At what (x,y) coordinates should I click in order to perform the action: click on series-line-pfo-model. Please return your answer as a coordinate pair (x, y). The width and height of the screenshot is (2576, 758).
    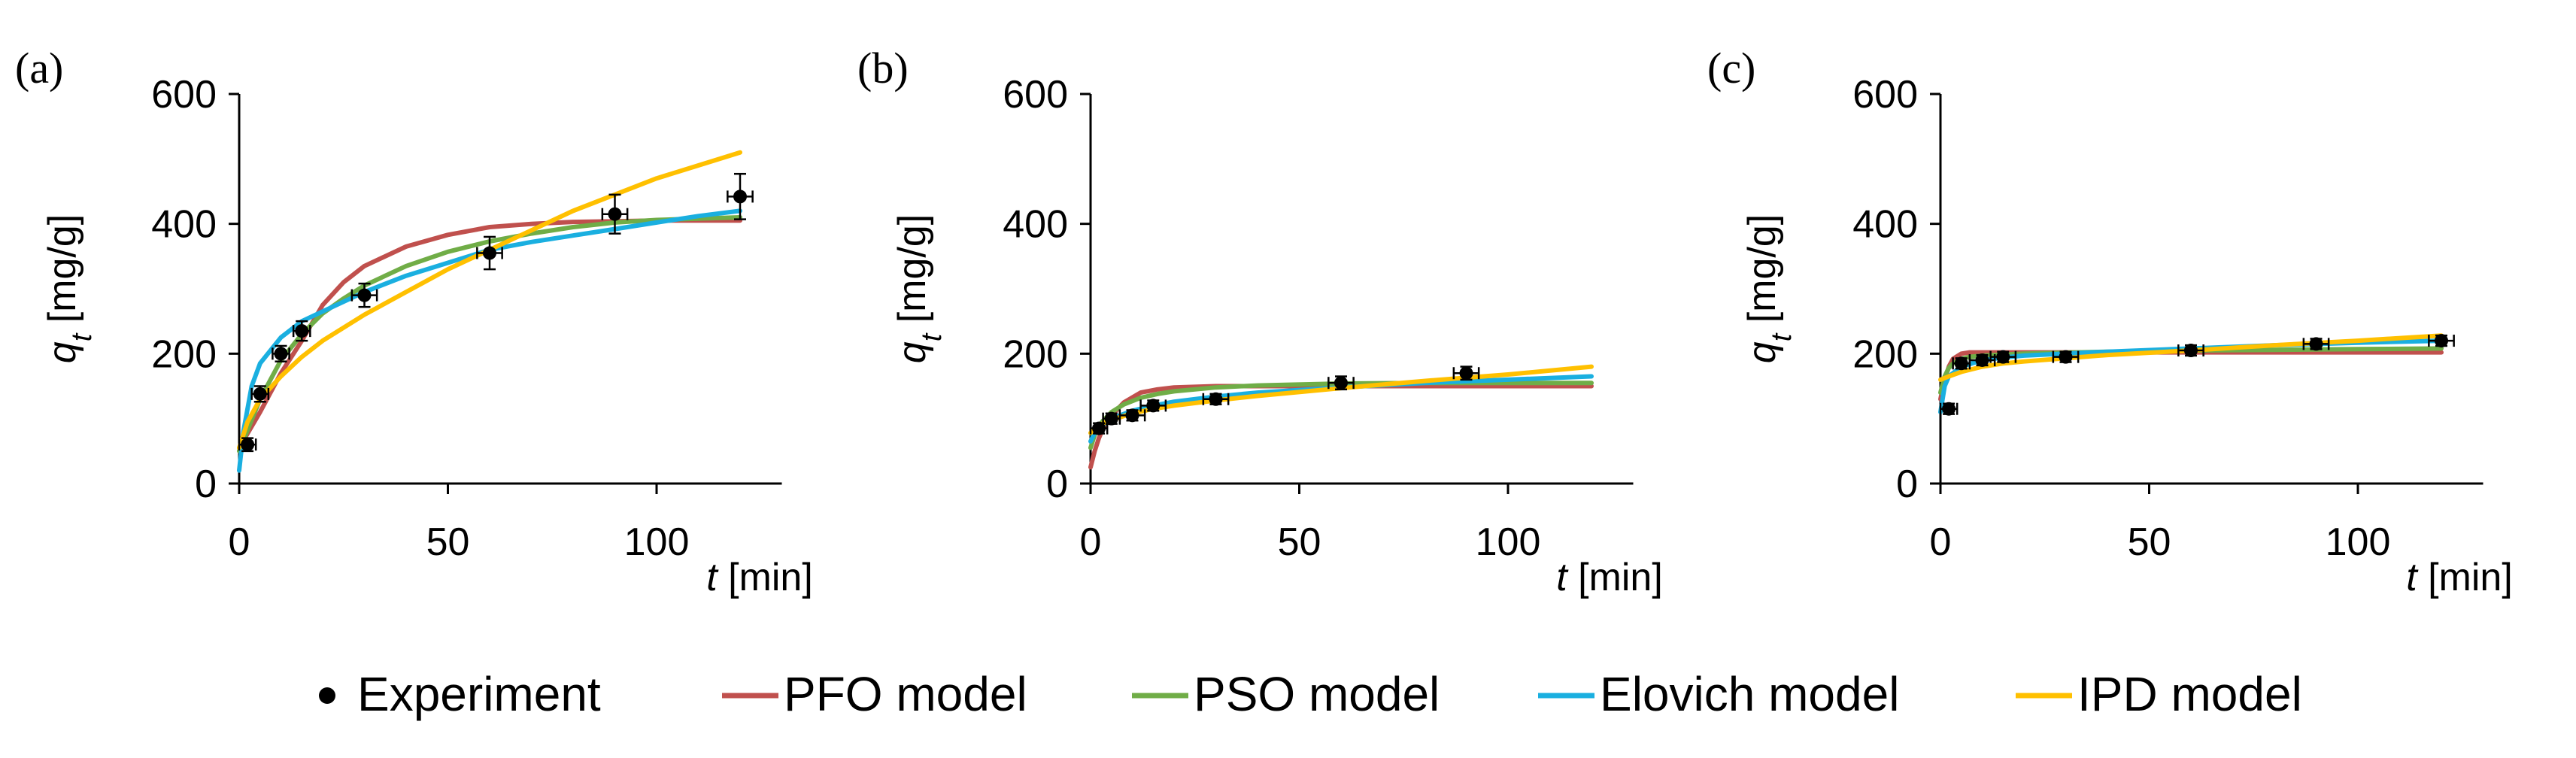
    Looking at the image, I should click on (1341, 427).